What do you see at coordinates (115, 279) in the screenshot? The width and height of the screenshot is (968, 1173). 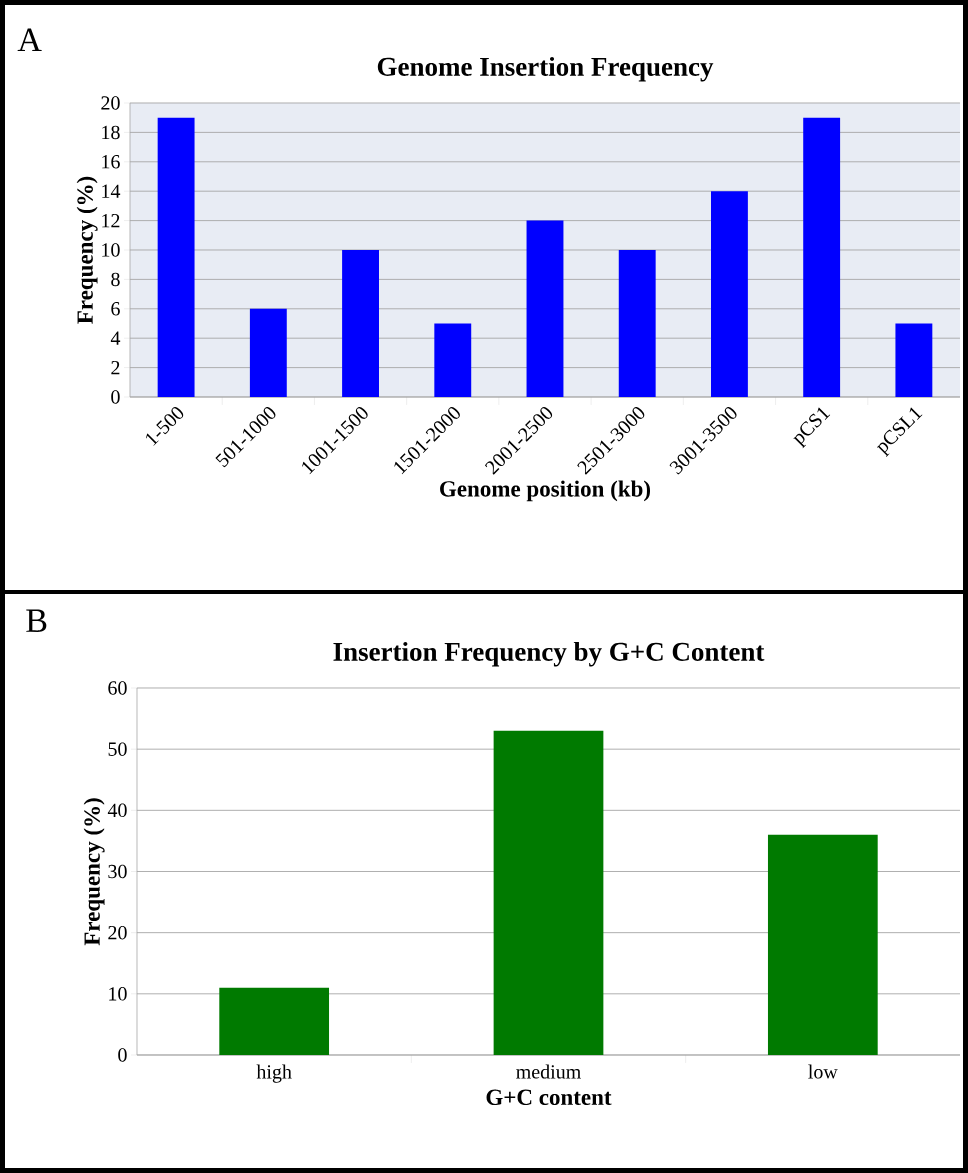 I see `y-tick-label: 8` at bounding box center [115, 279].